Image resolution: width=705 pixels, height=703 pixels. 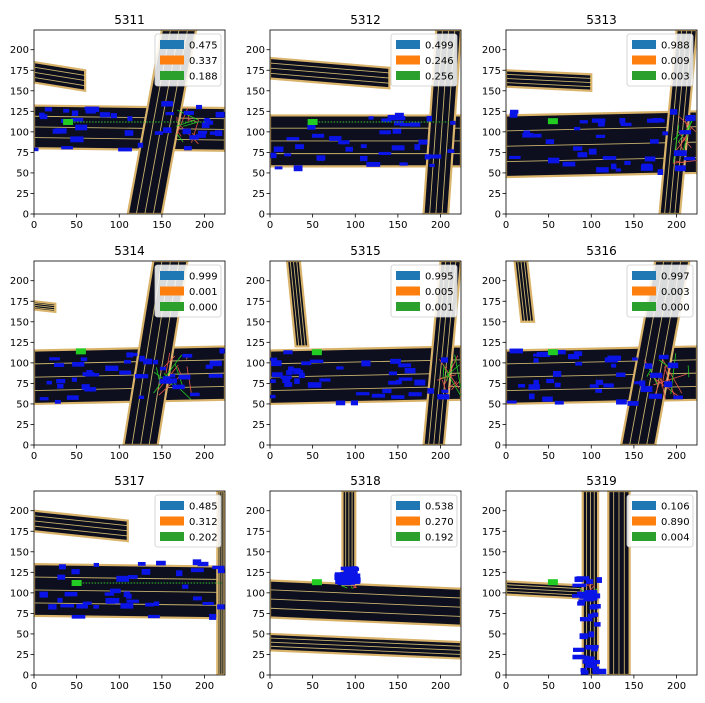 What do you see at coordinates (22, 614) in the screenshot?
I see `y-tick-label: 75` at bounding box center [22, 614].